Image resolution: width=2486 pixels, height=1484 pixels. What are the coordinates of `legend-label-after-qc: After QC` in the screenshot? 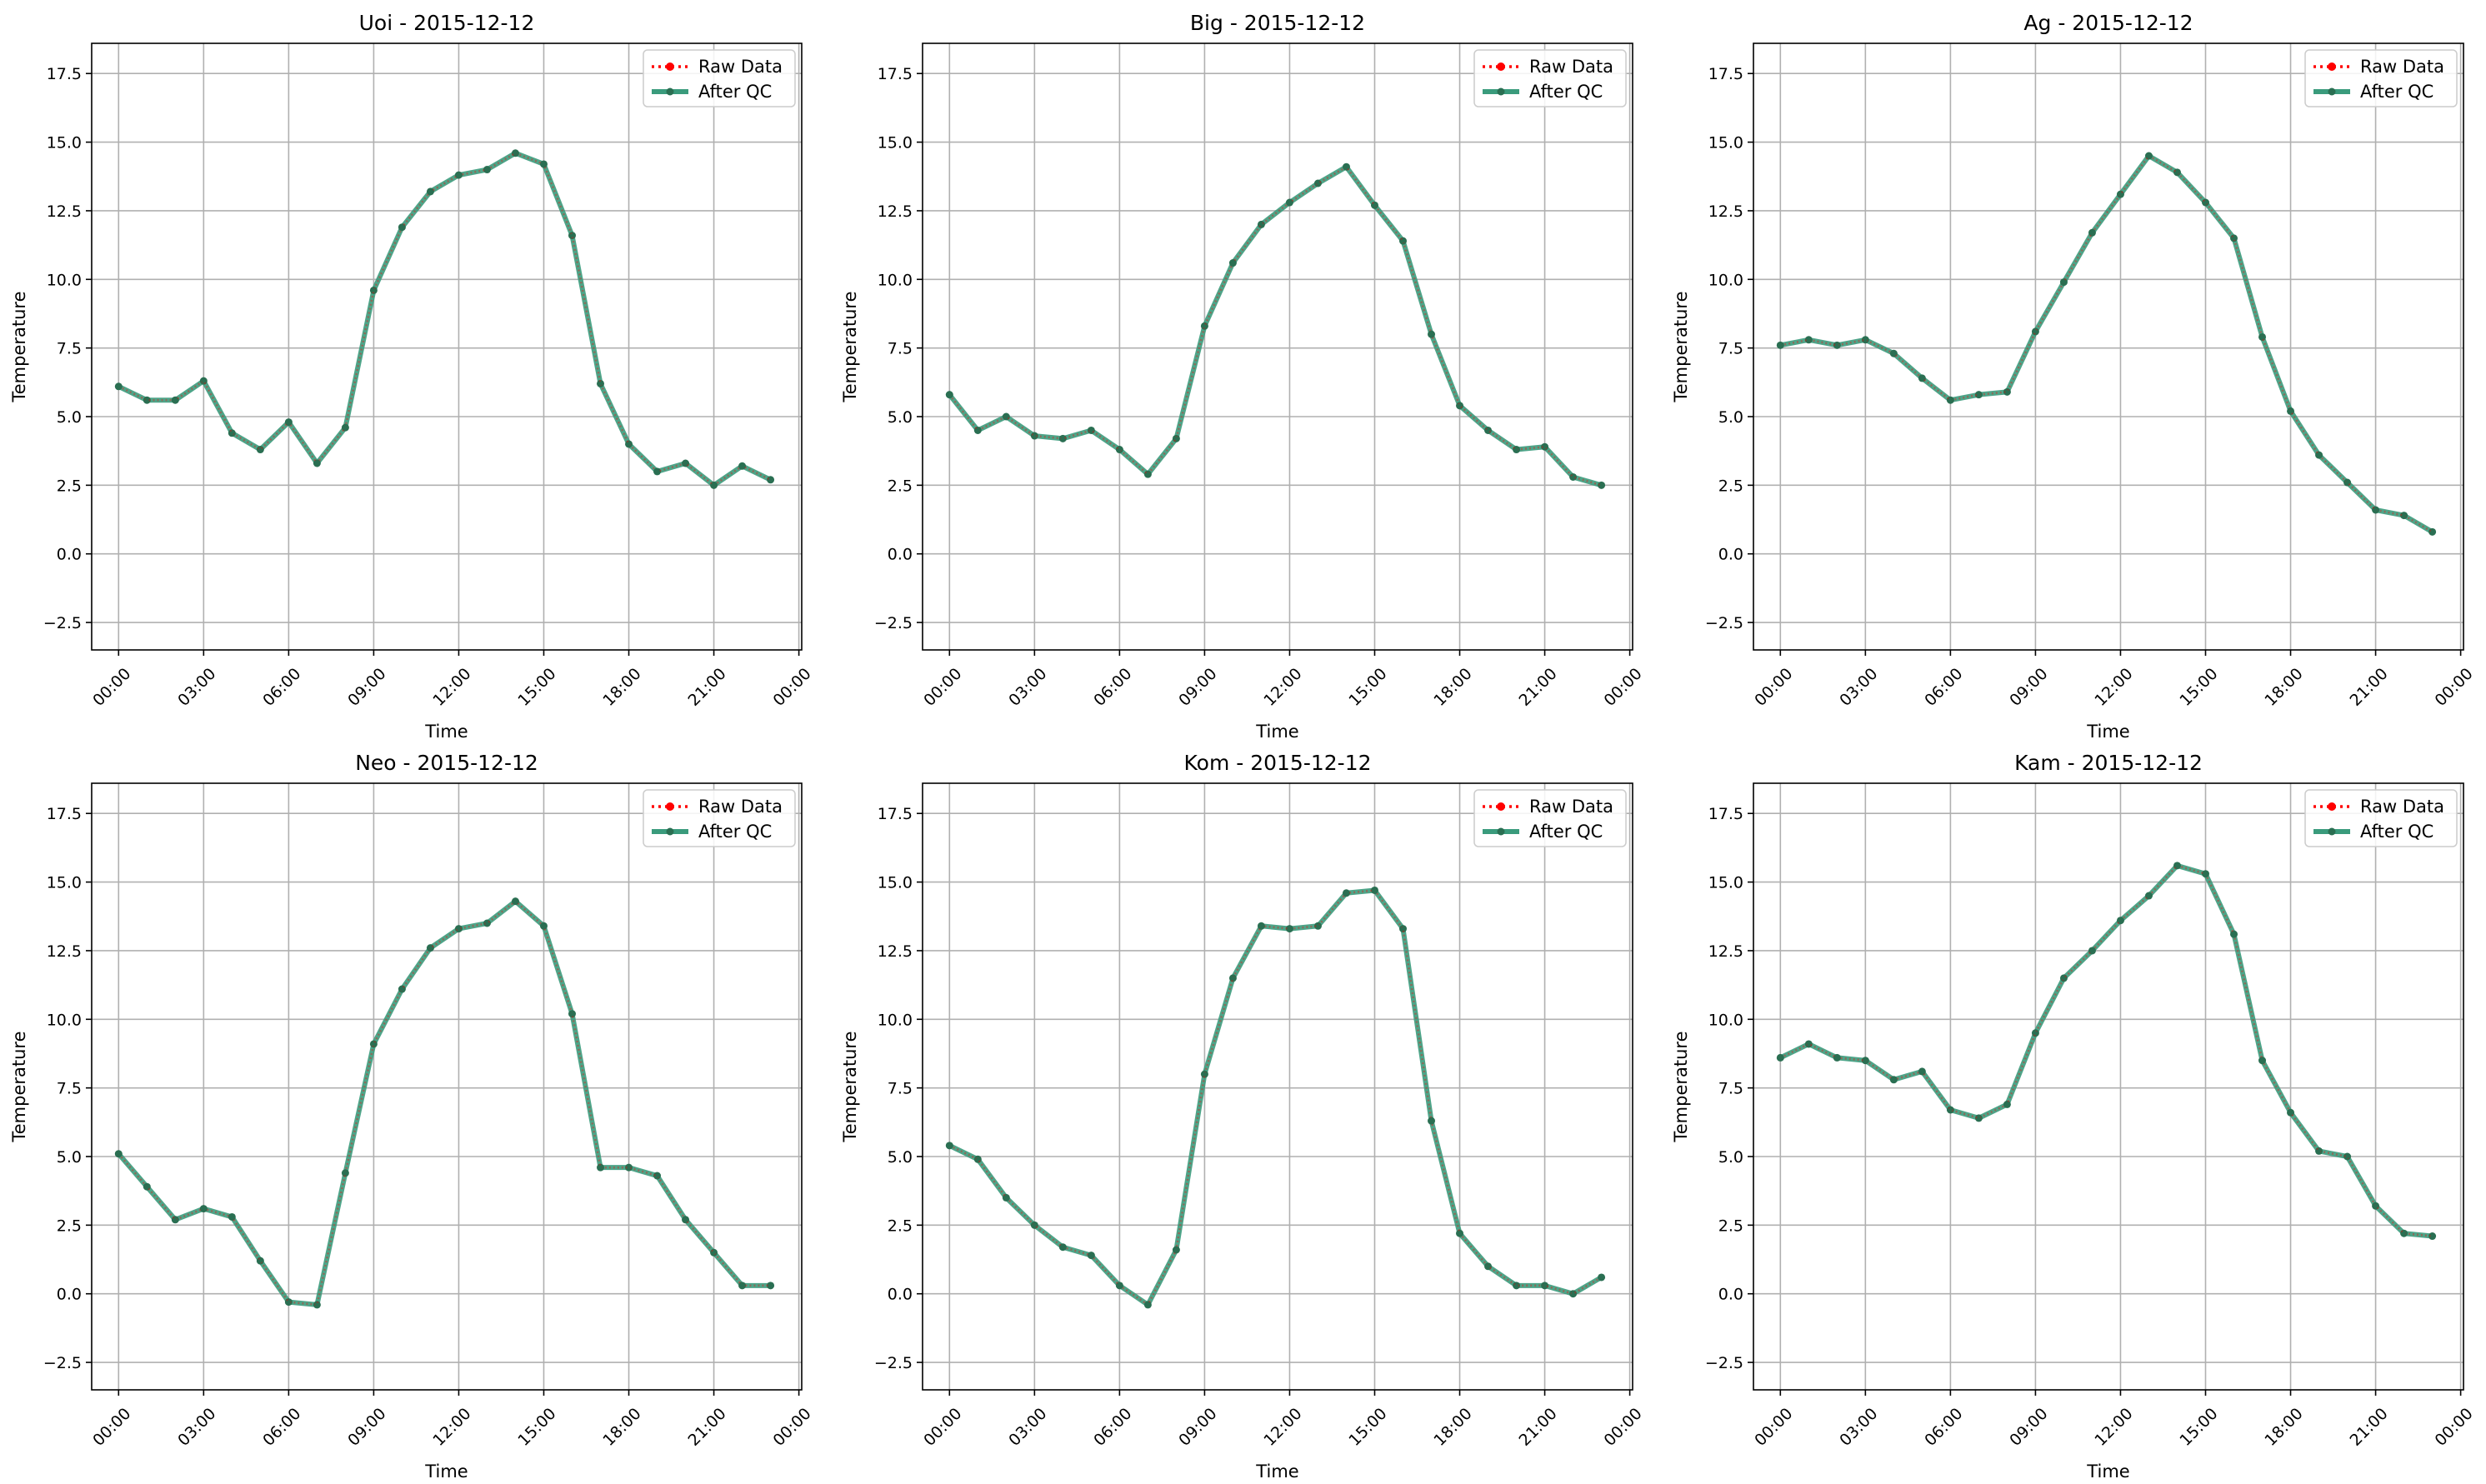 It's located at (2396, 92).